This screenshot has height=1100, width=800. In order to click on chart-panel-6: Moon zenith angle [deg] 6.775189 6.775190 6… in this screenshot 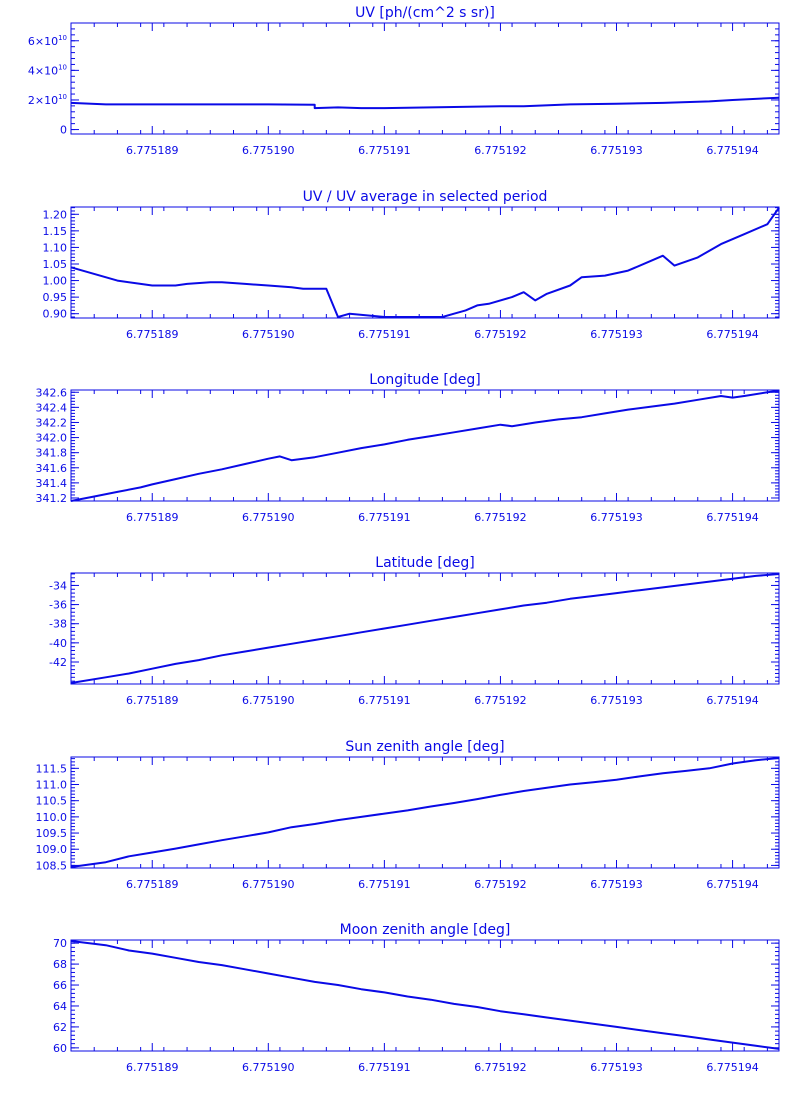, I will do `click(416, 998)`.